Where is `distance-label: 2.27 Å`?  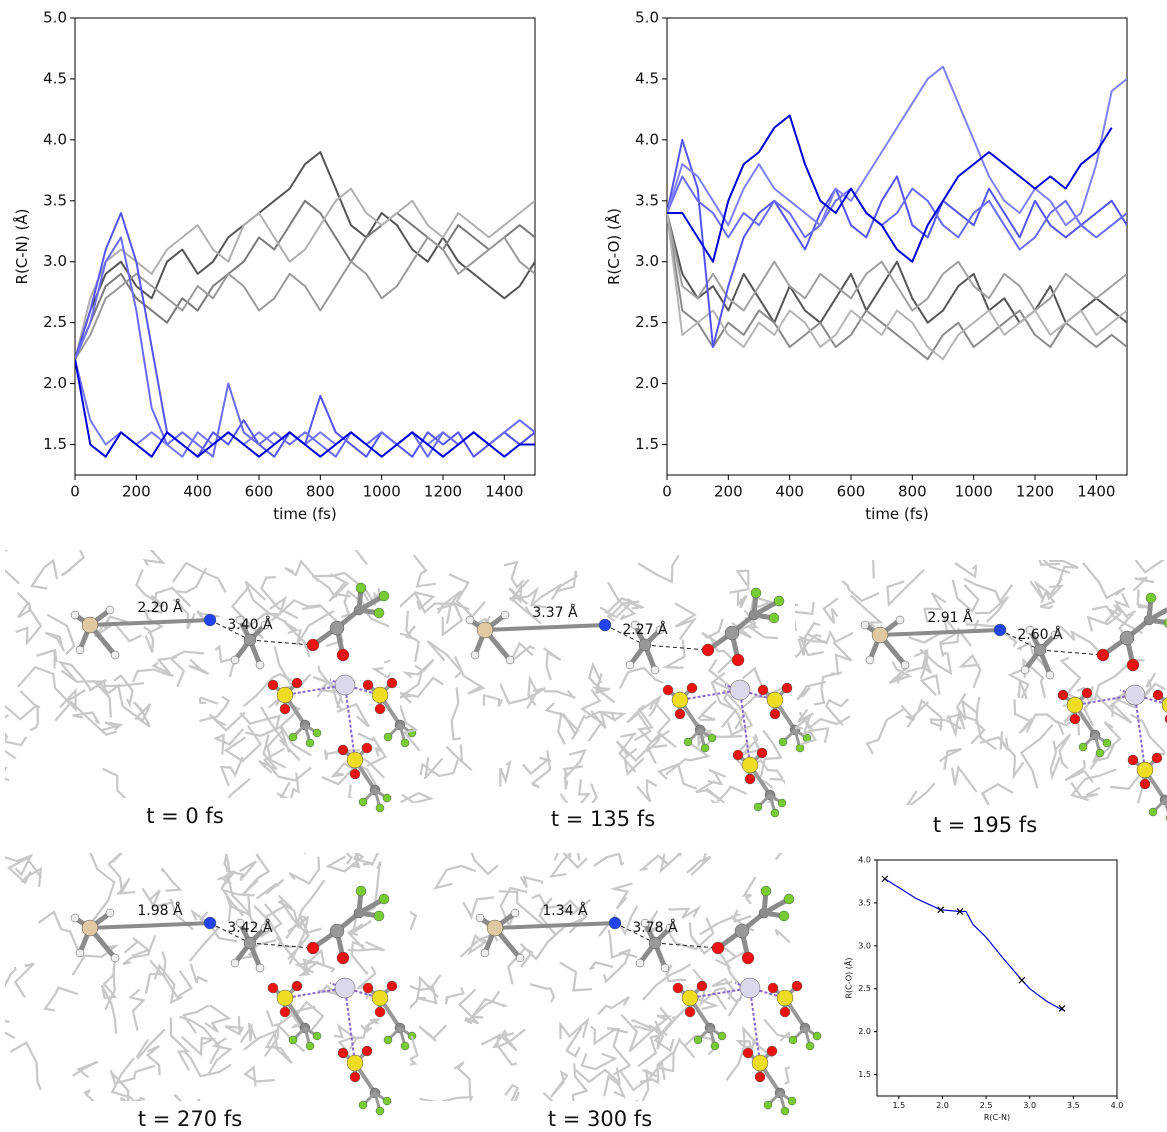 distance-label: 2.27 Å is located at coordinates (645, 629).